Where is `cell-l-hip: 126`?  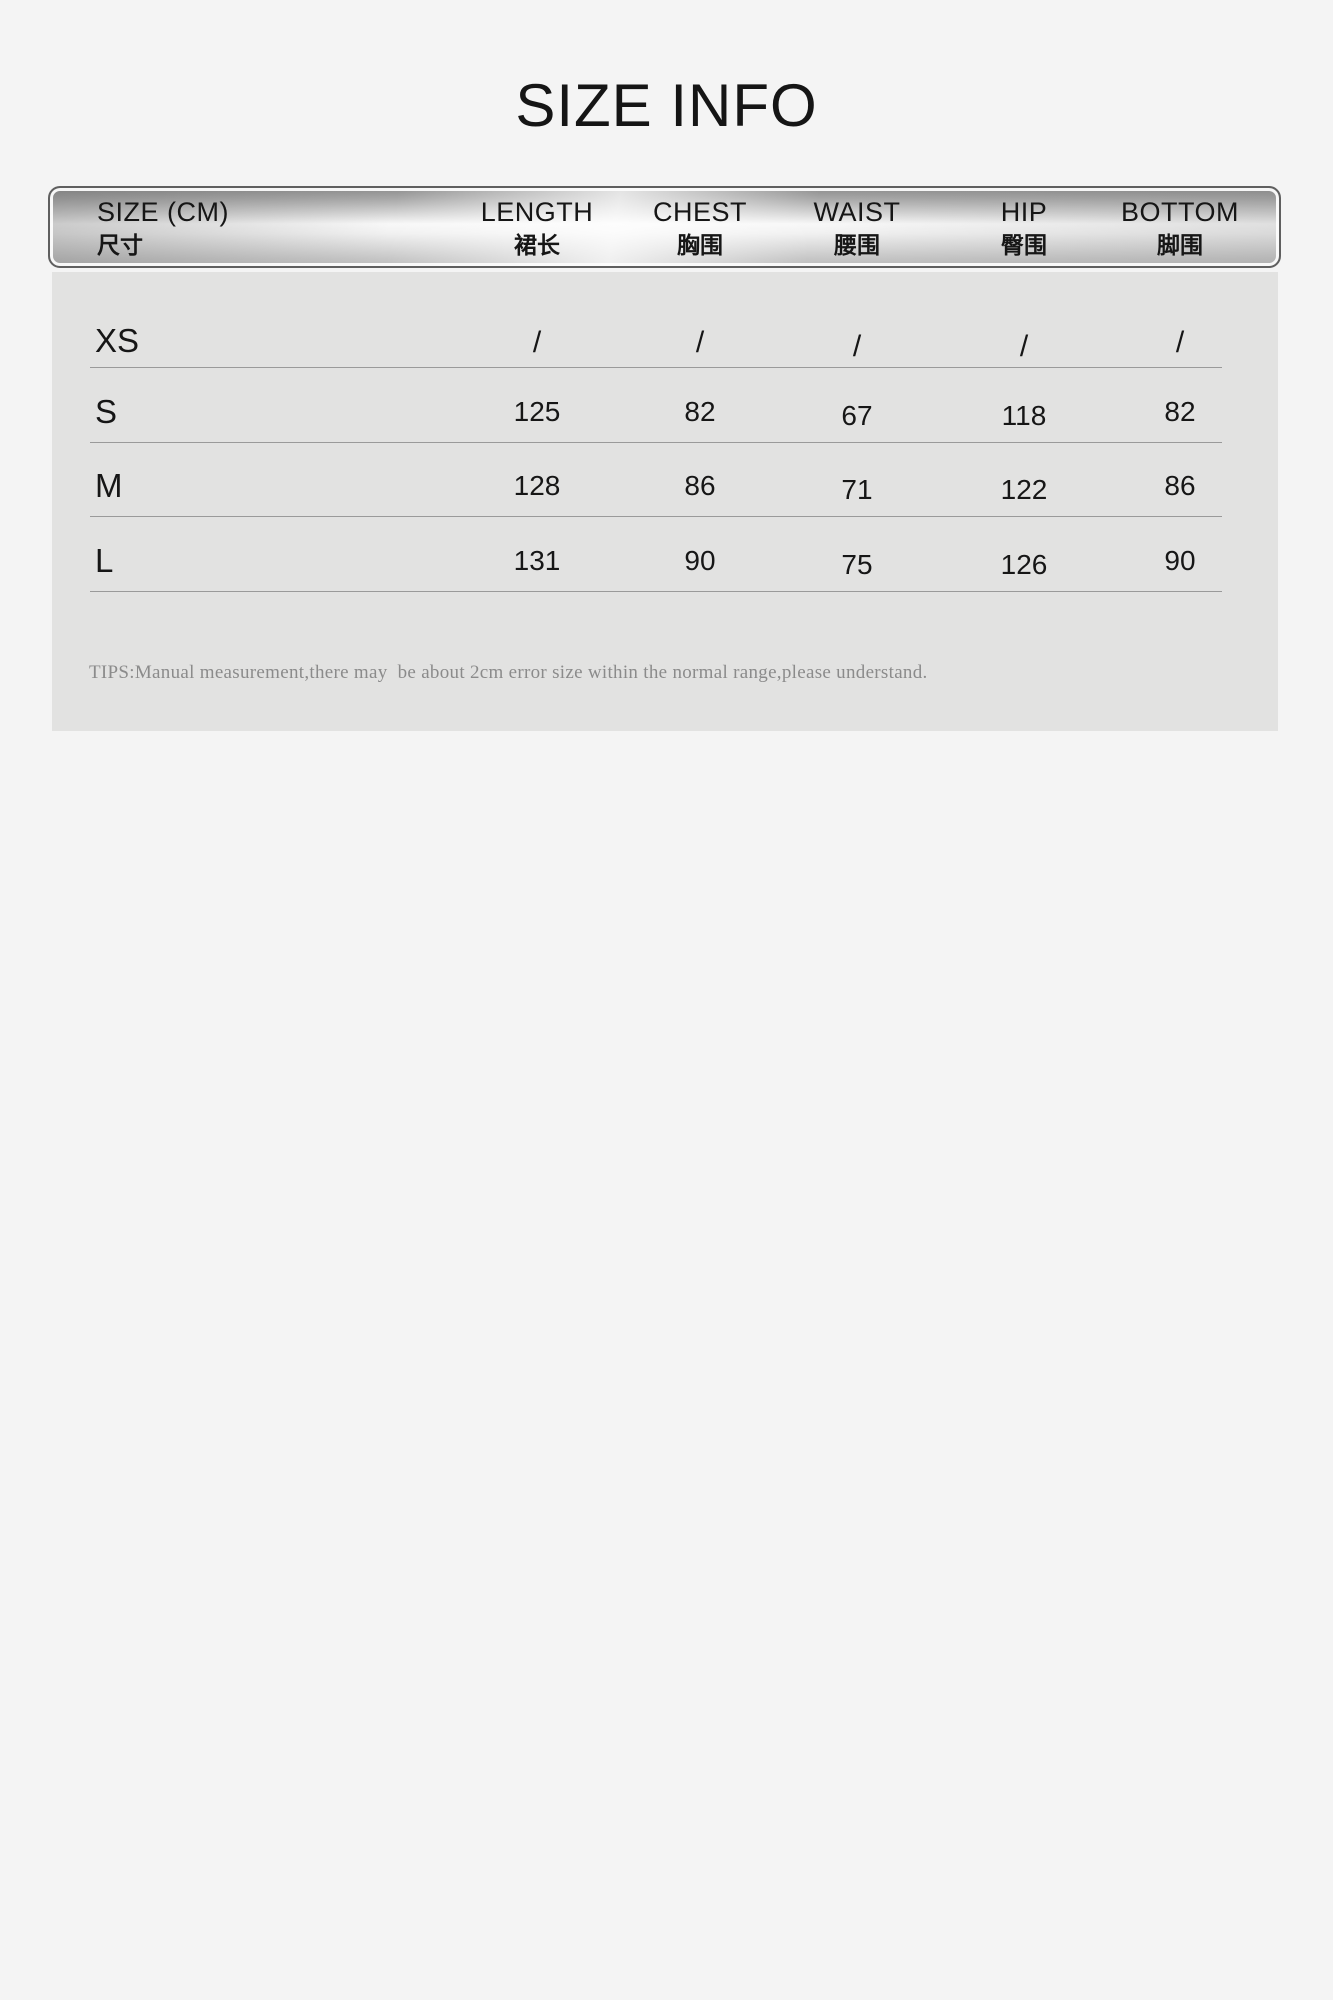
cell-l-hip: 126 is located at coordinates (1024, 564).